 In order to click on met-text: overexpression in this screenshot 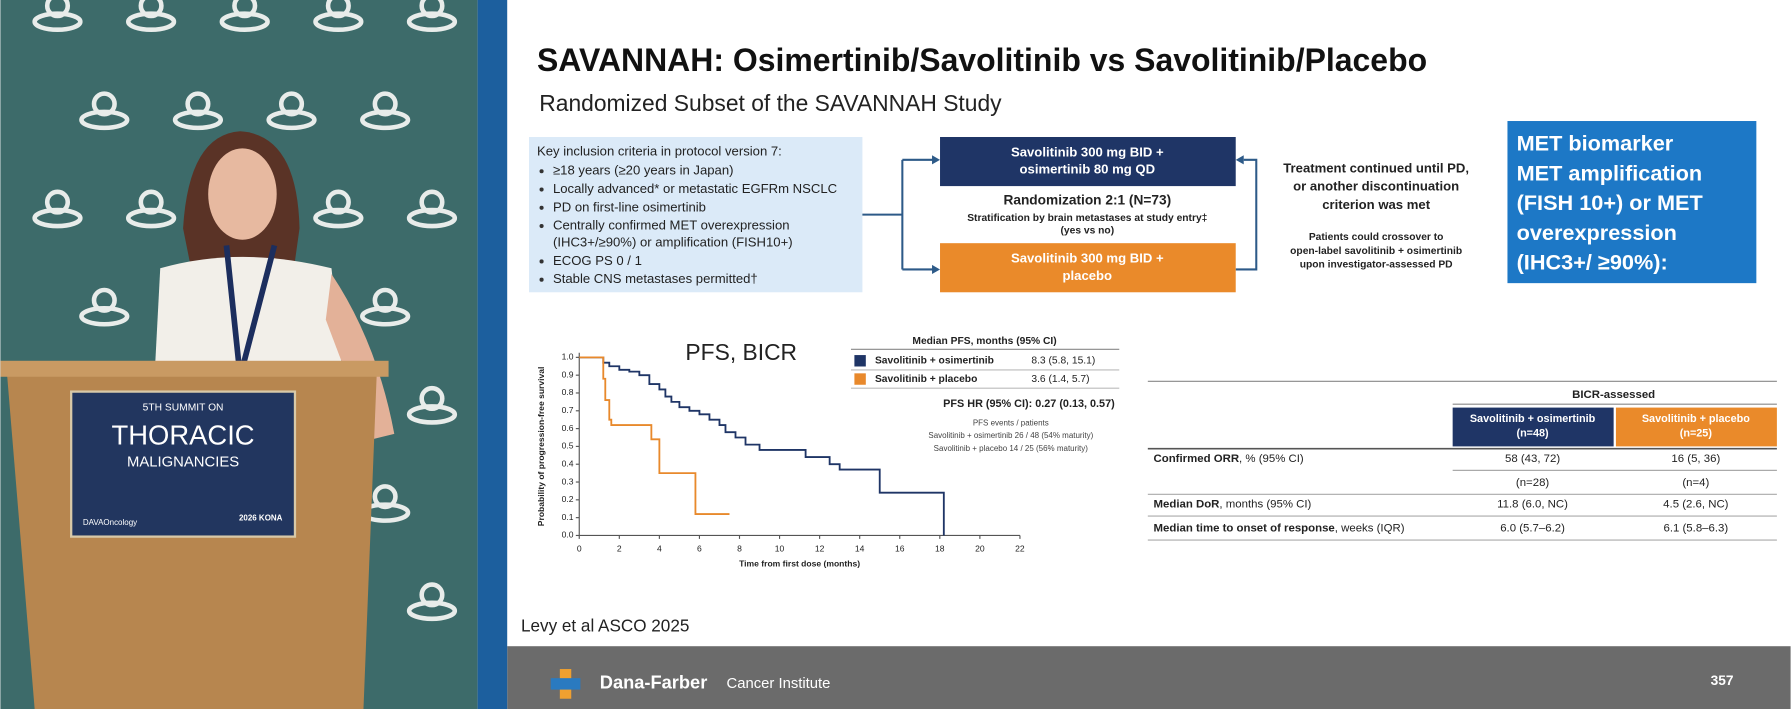, I will do `click(1597, 232)`.